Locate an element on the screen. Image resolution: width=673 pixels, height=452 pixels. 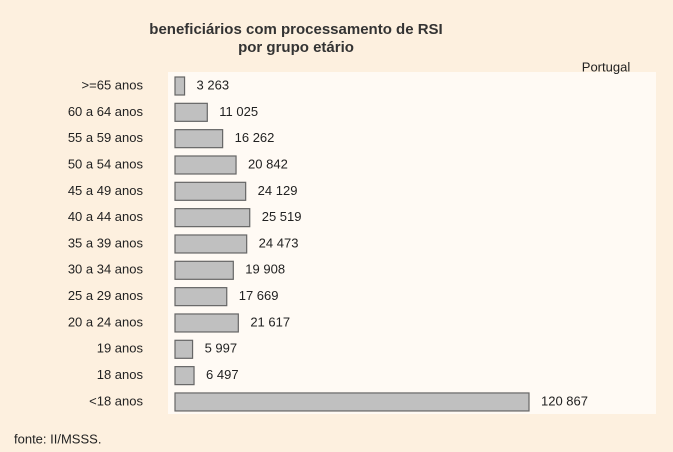
data-label: 19 908 is located at coordinates (265, 269).